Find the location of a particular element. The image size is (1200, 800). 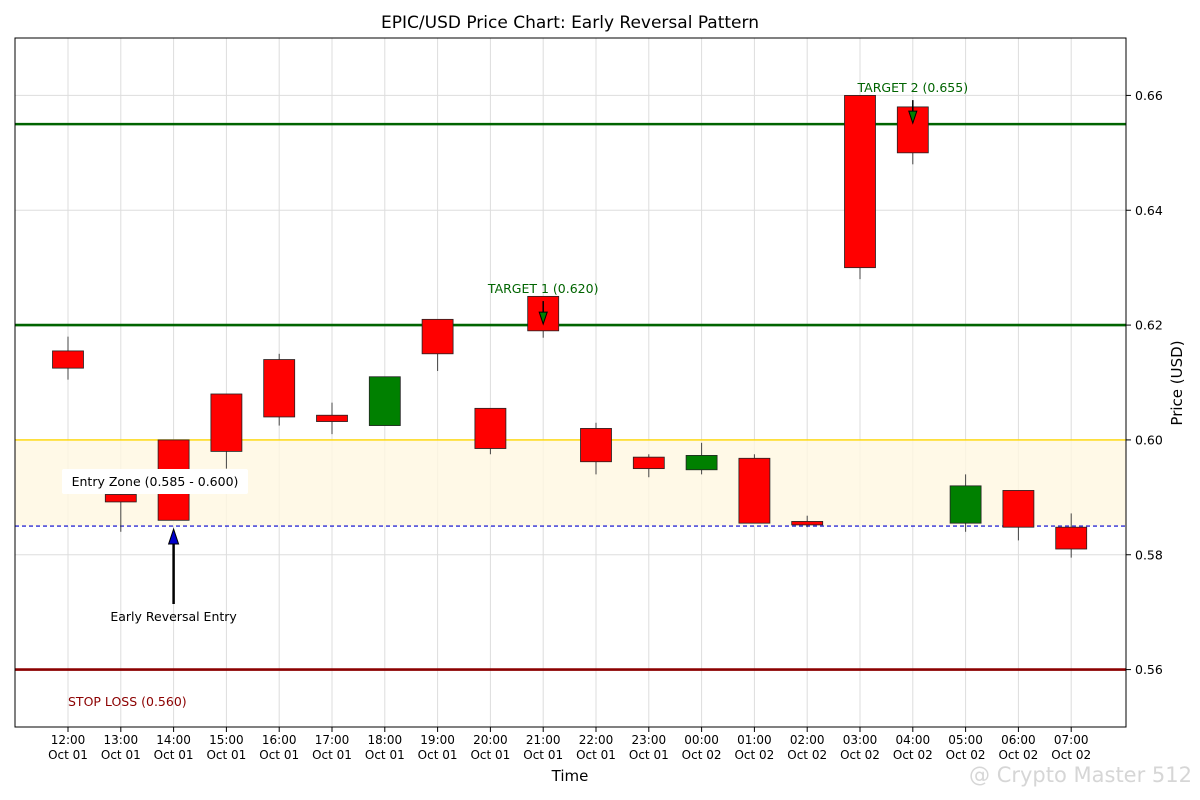

stop-loss-label: STOP LOSS (0.560) is located at coordinates (127, 701).